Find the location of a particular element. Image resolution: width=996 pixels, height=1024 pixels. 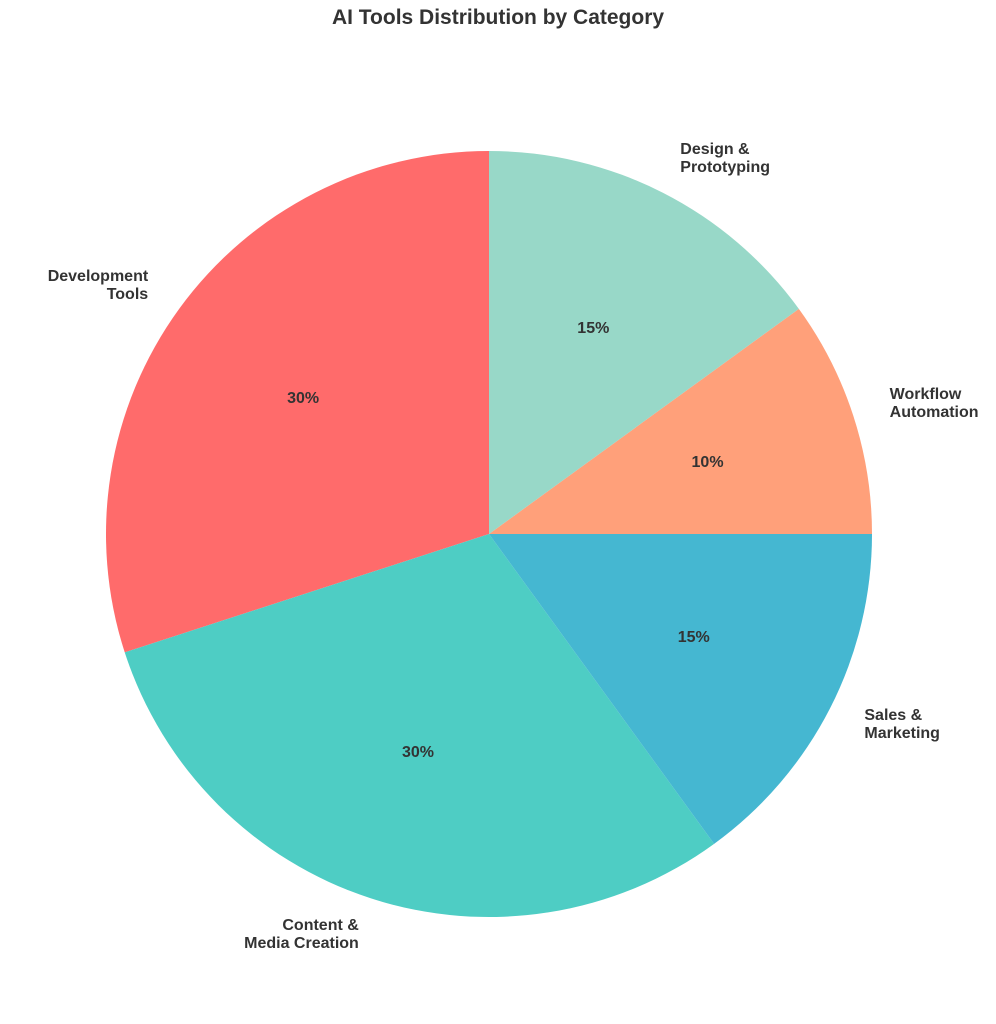

category-label: Content & Media Creation is located at coordinates (301, 934).